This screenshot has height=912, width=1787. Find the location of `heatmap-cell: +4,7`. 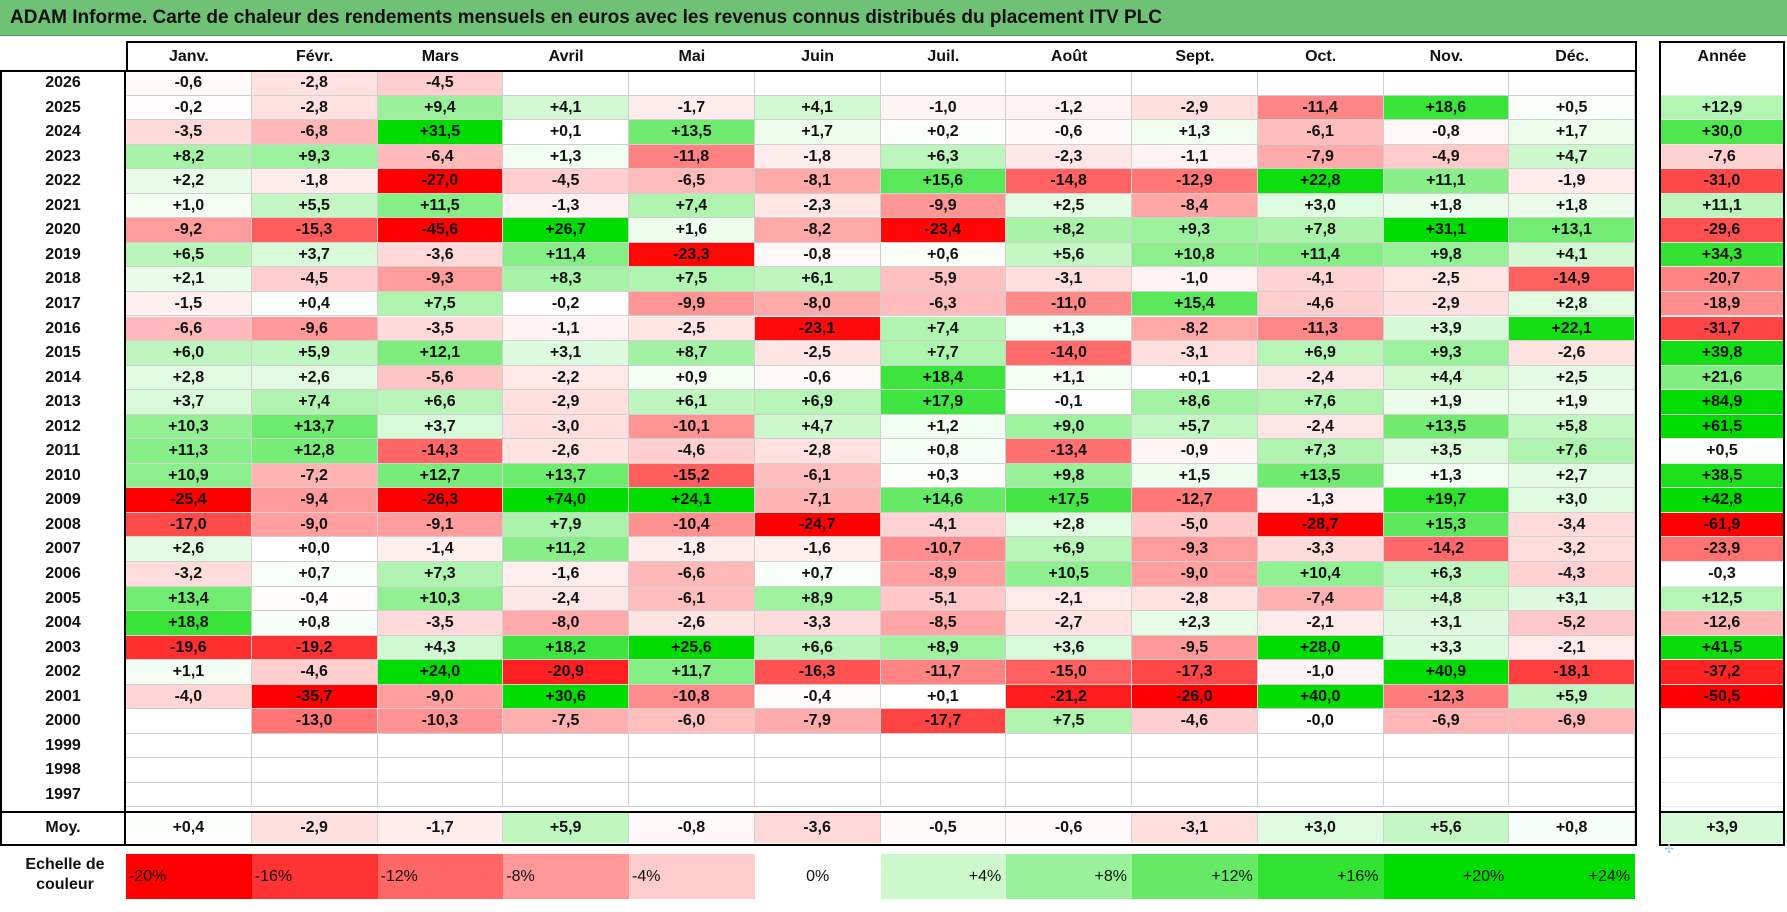

heatmap-cell: +4,7 is located at coordinates (817, 427).